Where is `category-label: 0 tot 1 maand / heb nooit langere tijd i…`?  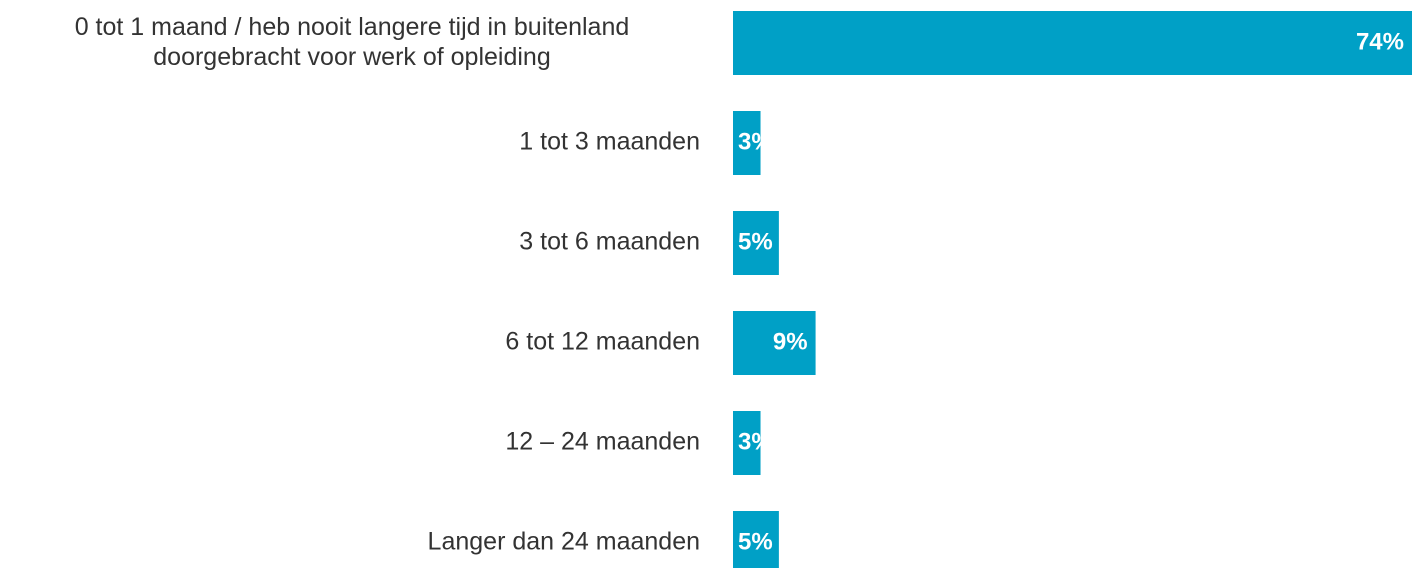
category-label: 0 tot 1 maand / heb nooit langere tijd i… is located at coordinates (352, 42).